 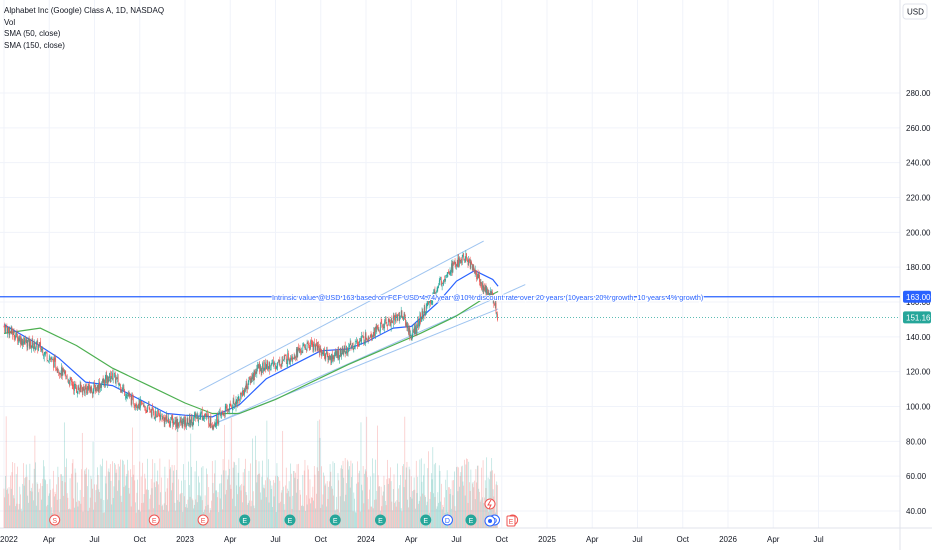 What do you see at coordinates (275, 539) in the screenshot?
I see `time-tick-label: Jul` at bounding box center [275, 539].